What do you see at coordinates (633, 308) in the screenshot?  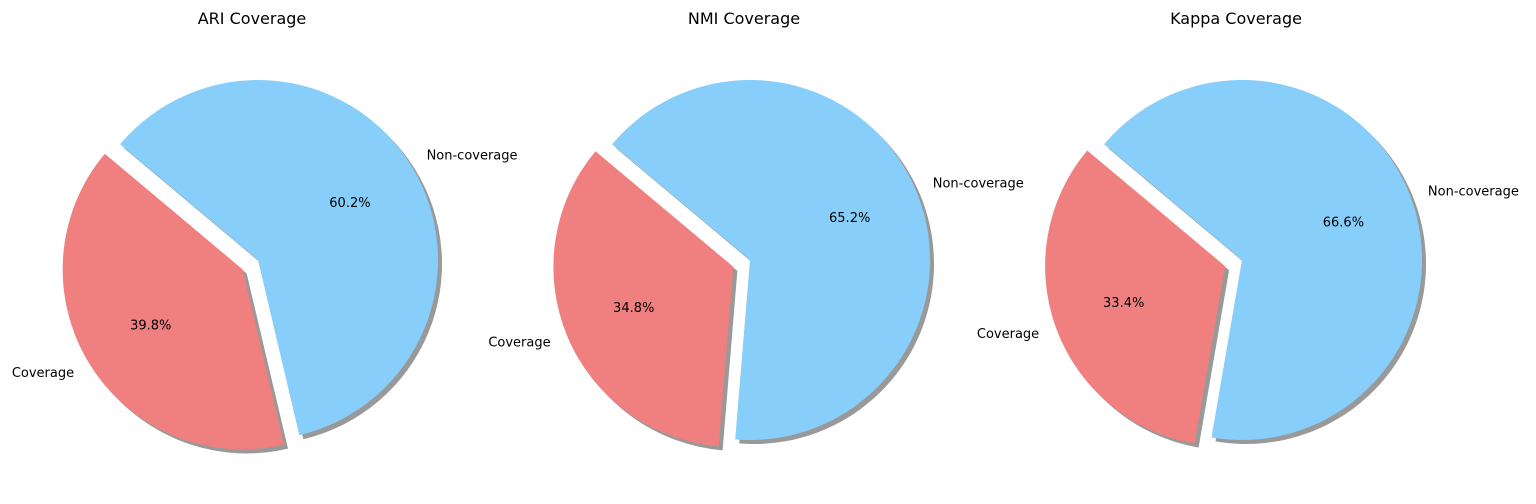 I see `slice-percent-label: 34.8%` at bounding box center [633, 308].